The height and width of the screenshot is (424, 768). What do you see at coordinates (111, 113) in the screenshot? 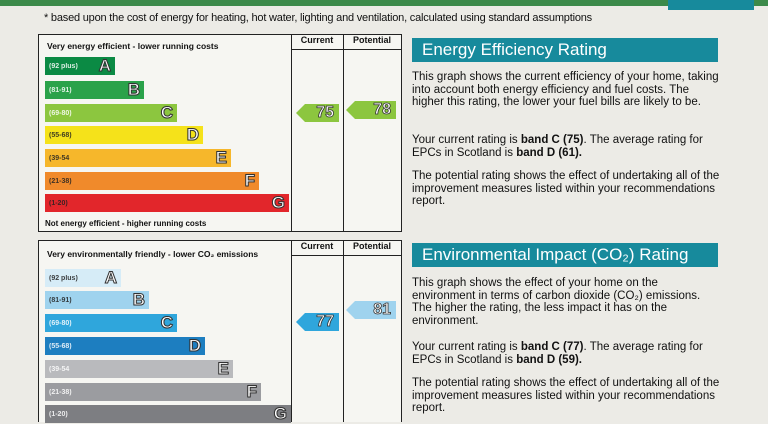
I see `energy-band-c: (69-80) C` at bounding box center [111, 113].